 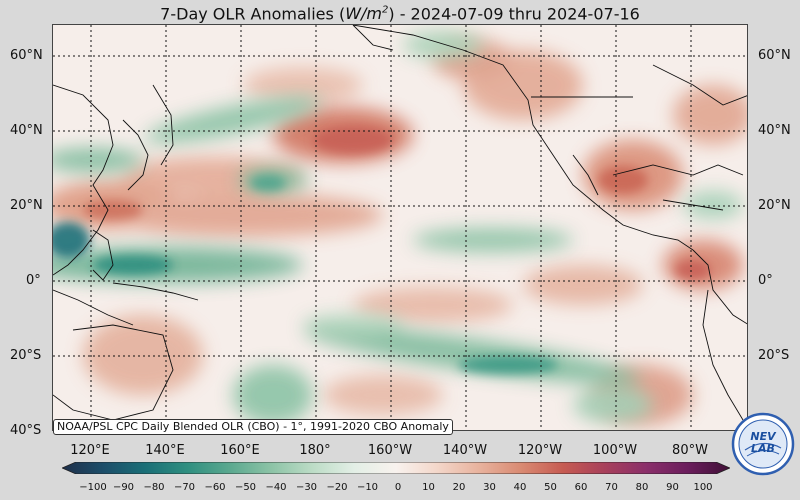 I want to click on colorbar-tick-label: −20, so click(x=337, y=487).